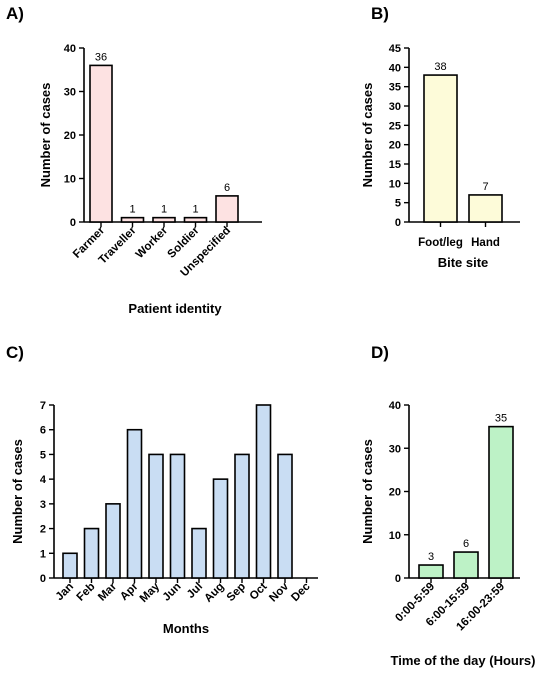 The height and width of the screenshot is (676, 550). Describe the element at coordinates (259, 592) in the screenshot. I see `category-label: Oct` at that location.